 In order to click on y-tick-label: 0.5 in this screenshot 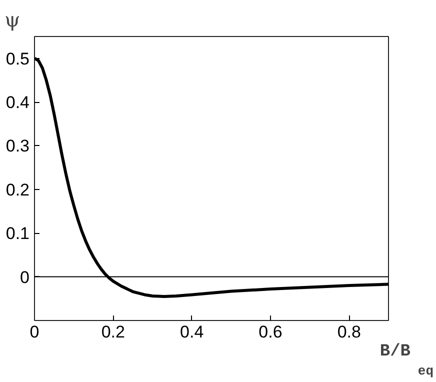, I will do `click(18, 58)`.